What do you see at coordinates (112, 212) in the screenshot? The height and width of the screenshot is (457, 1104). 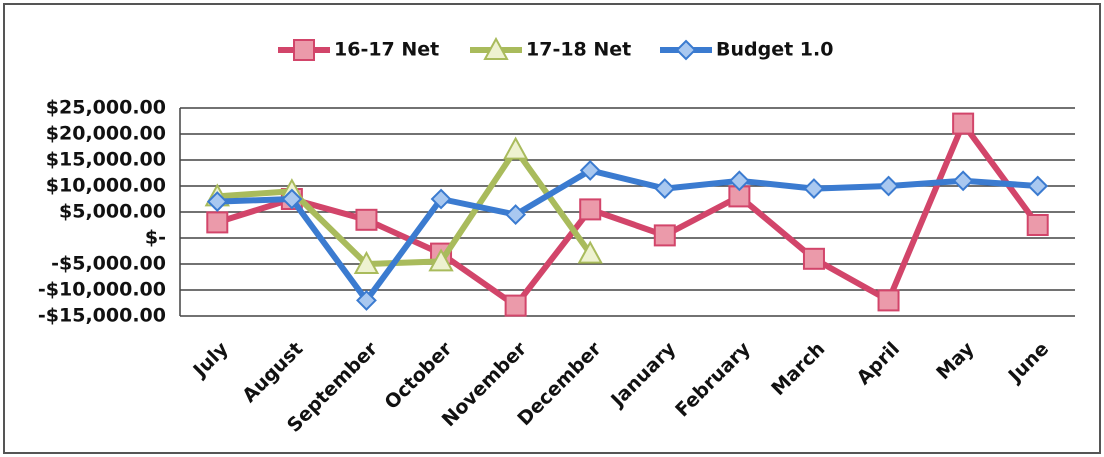 I see `y-tick-label: $5,000.00` at bounding box center [112, 212].